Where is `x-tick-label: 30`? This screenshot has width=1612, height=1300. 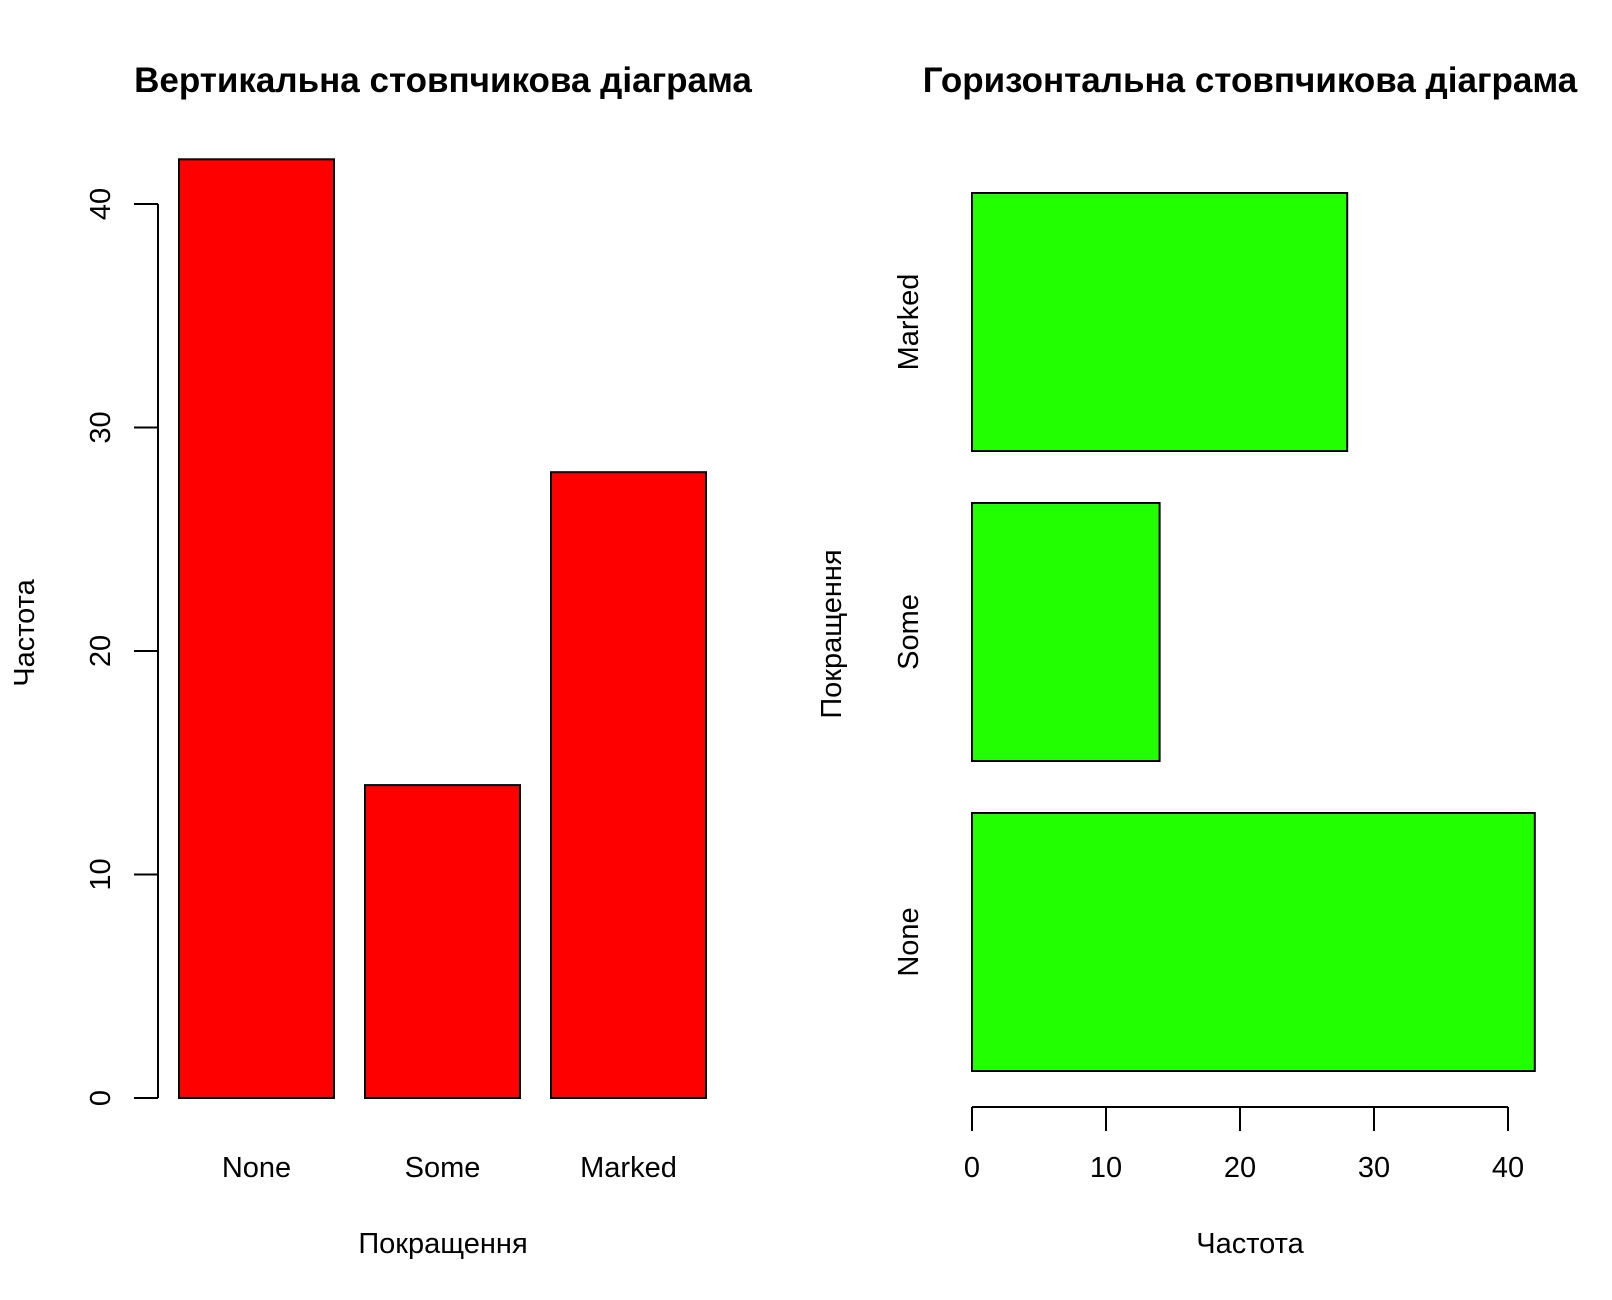
x-tick-label: 30 is located at coordinates (1374, 1168).